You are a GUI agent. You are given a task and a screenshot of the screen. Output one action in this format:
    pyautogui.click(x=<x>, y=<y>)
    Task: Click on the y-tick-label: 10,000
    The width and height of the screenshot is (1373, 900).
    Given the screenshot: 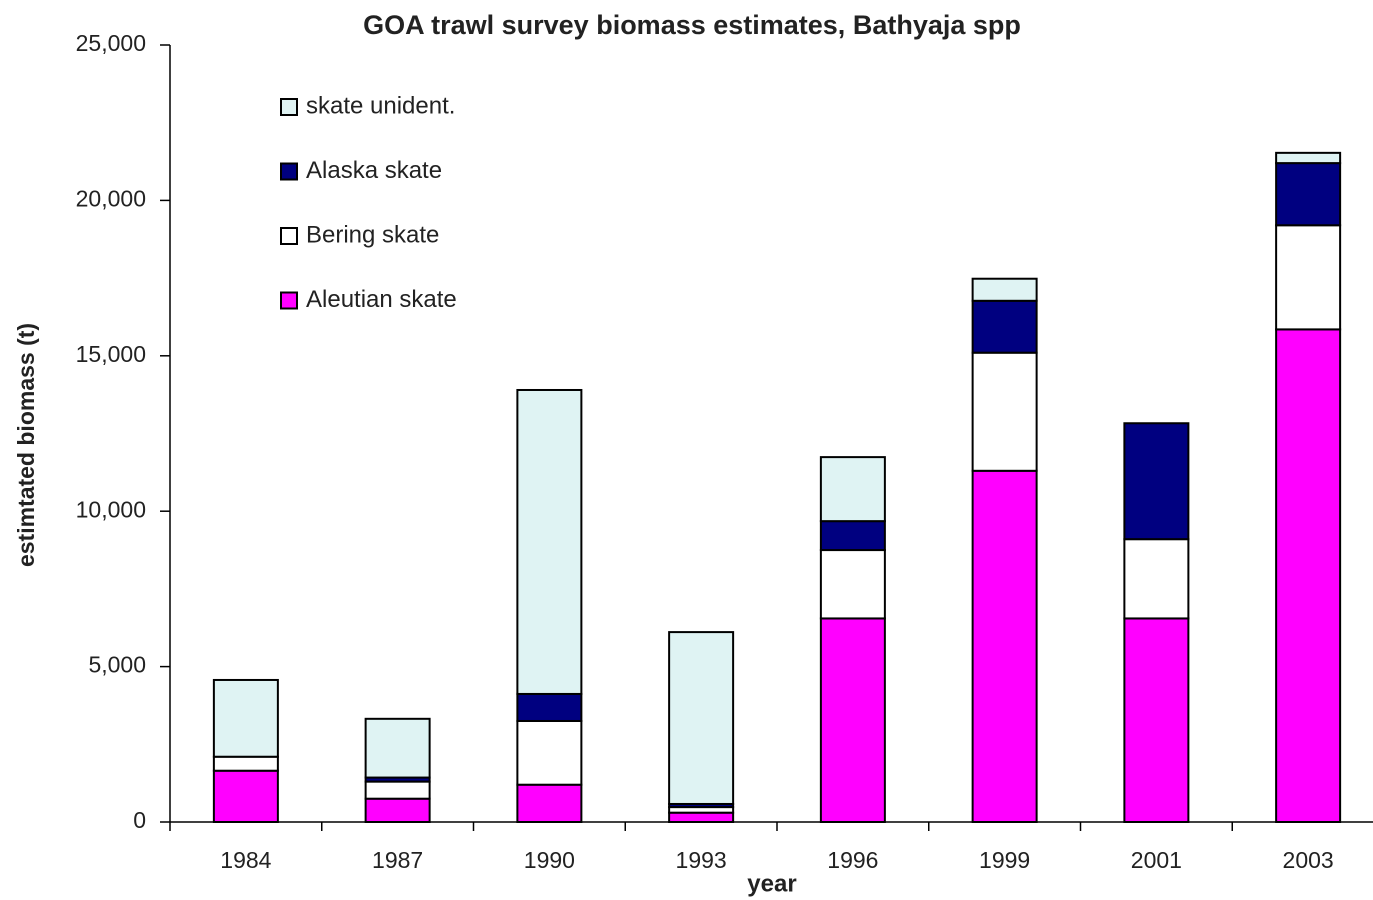 What is the action you would take?
    pyautogui.click(x=111, y=509)
    